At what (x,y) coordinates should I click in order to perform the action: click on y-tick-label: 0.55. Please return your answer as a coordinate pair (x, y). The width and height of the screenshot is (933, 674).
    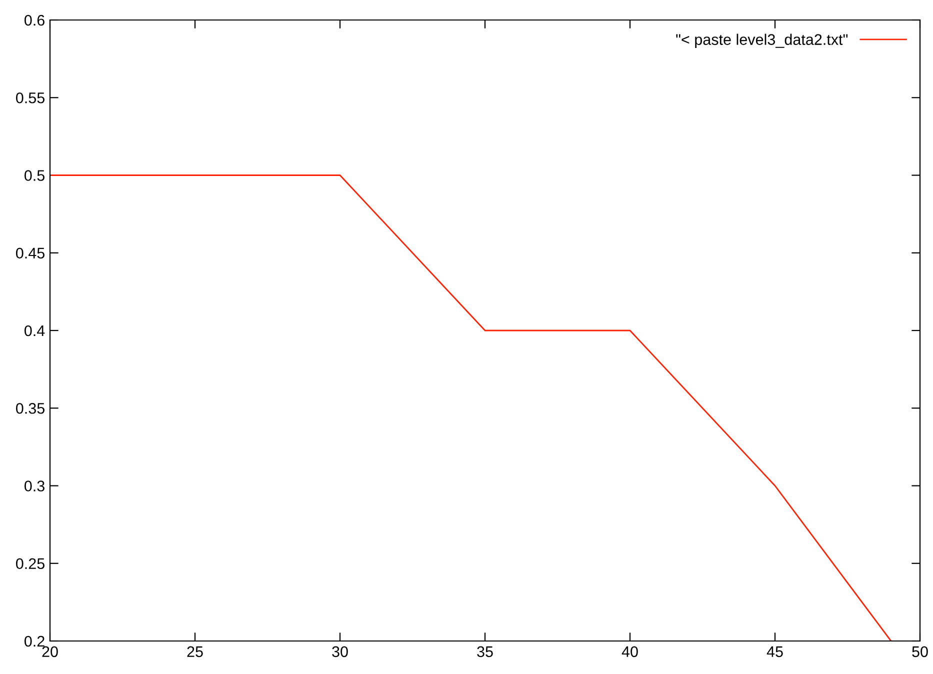
    Looking at the image, I should click on (30, 98).